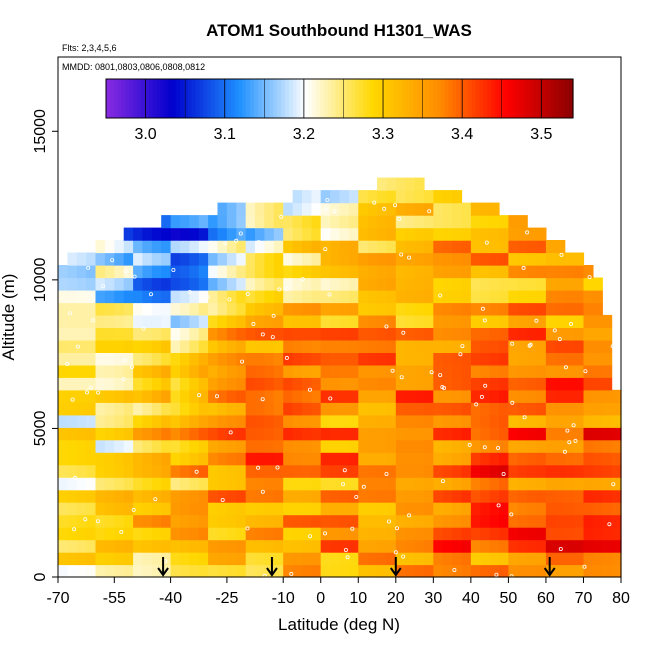 This screenshot has width=650, height=650. I want to click on colorbar-frame, so click(339, 98).